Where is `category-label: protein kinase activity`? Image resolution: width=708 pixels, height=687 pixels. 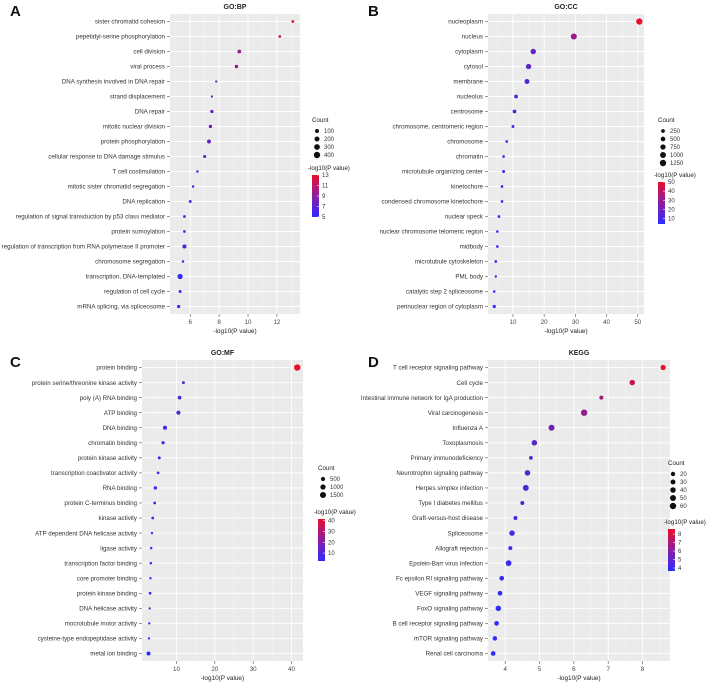 category-label: protein kinase activity is located at coordinates (108, 458).